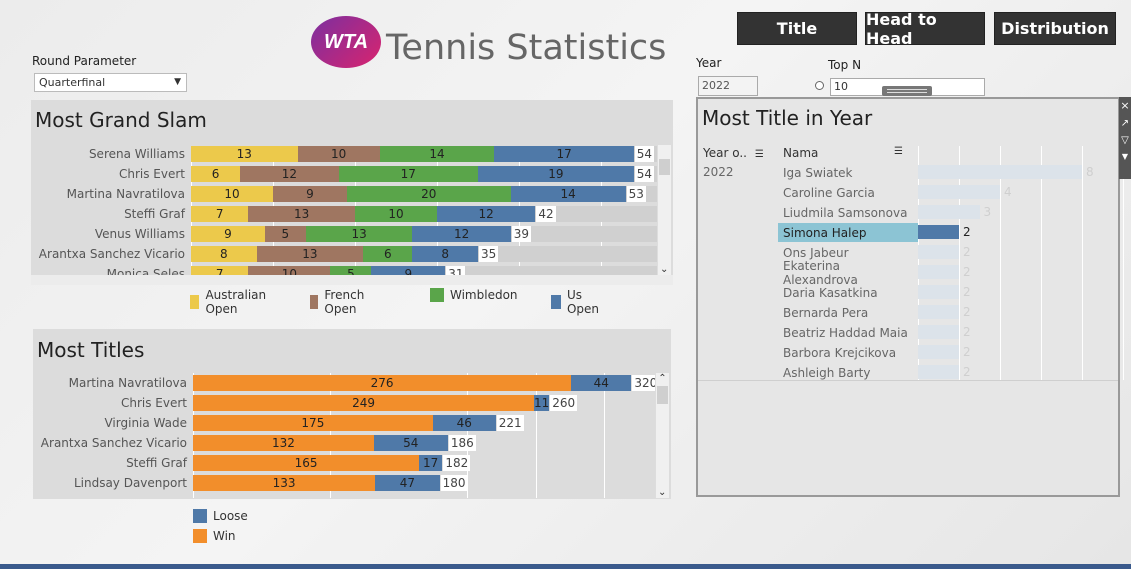 The height and width of the screenshot is (569, 1131). I want to click on loose-bar: 11, so click(542, 403).